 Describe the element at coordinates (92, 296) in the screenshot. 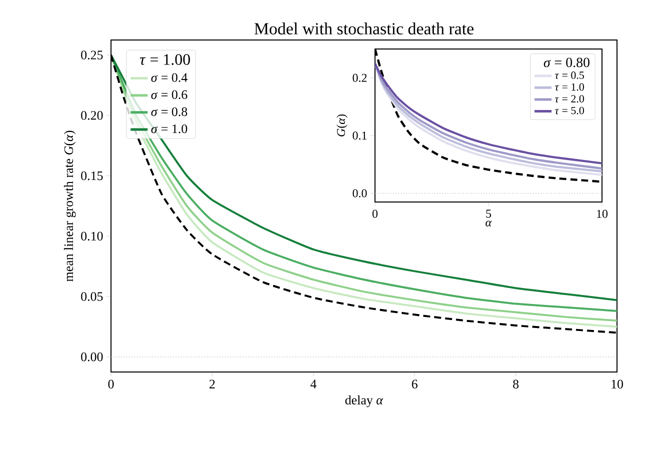

I see `y-tick-label: 0.05` at that location.